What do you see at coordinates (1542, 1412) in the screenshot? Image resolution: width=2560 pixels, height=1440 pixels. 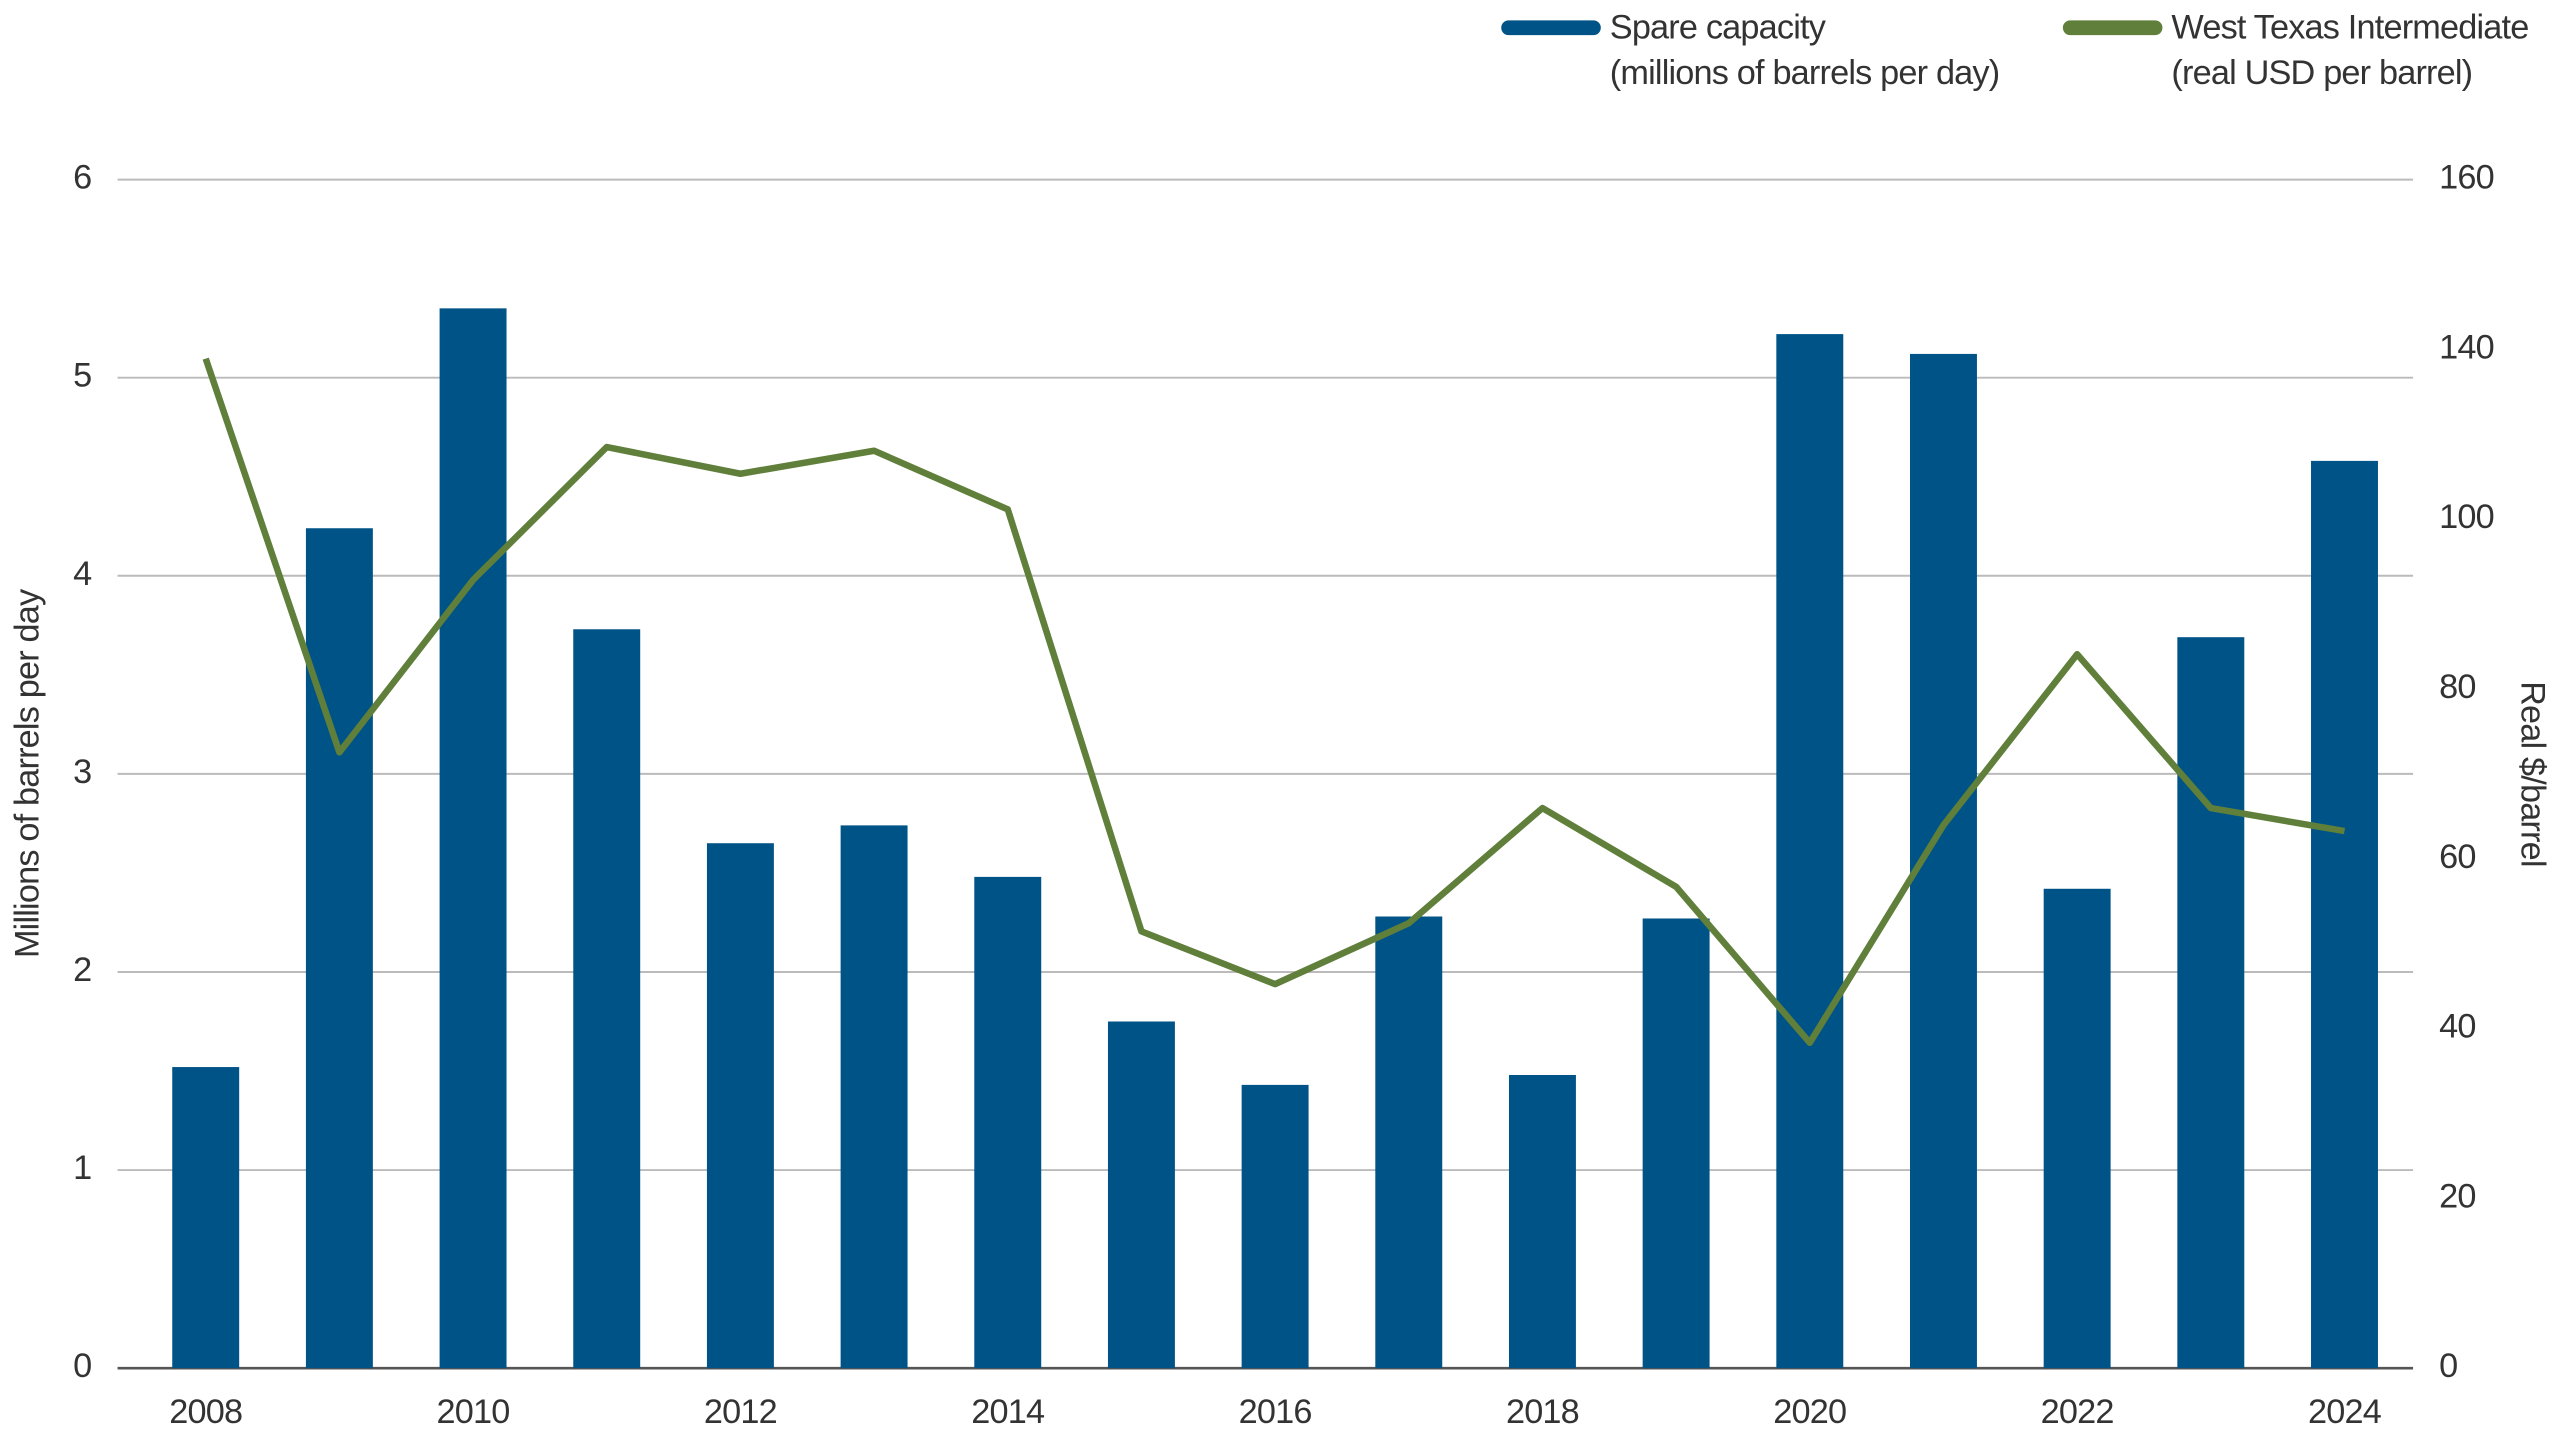 I see `x-tick-label: 2018` at bounding box center [1542, 1412].